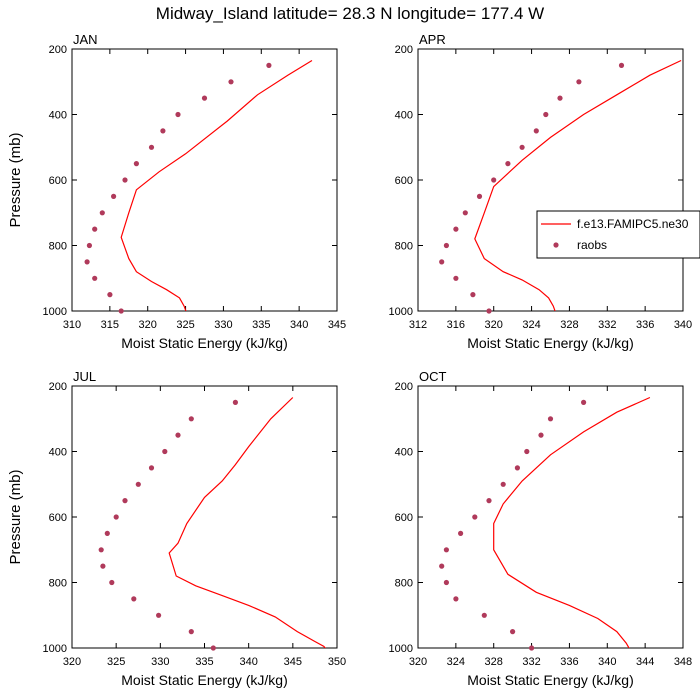 The height and width of the screenshot is (700, 700). I want to click on x-tick-label: 335, so click(261, 325).